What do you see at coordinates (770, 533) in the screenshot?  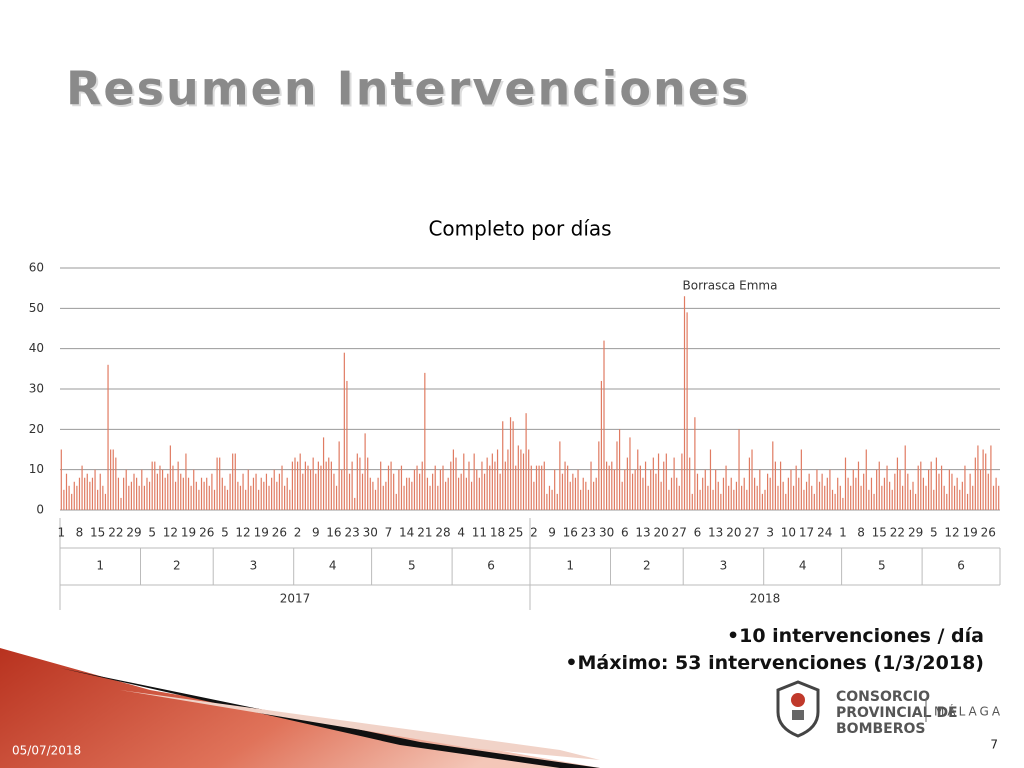 I see `x-tick-label: 3` at bounding box center [770, 533].